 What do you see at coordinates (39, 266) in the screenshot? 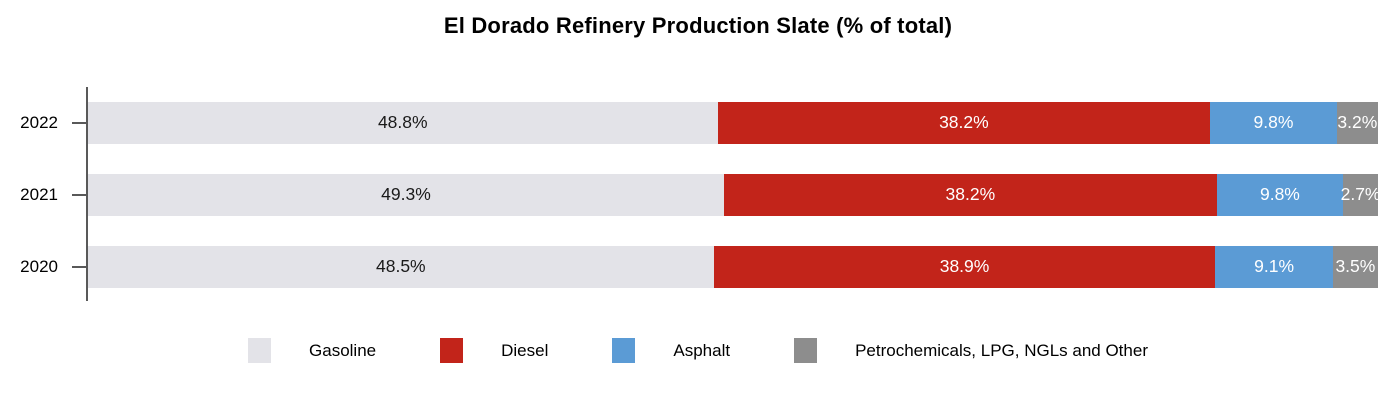
I see `y-axis-label: 2020` at bounding box center [39, 266].